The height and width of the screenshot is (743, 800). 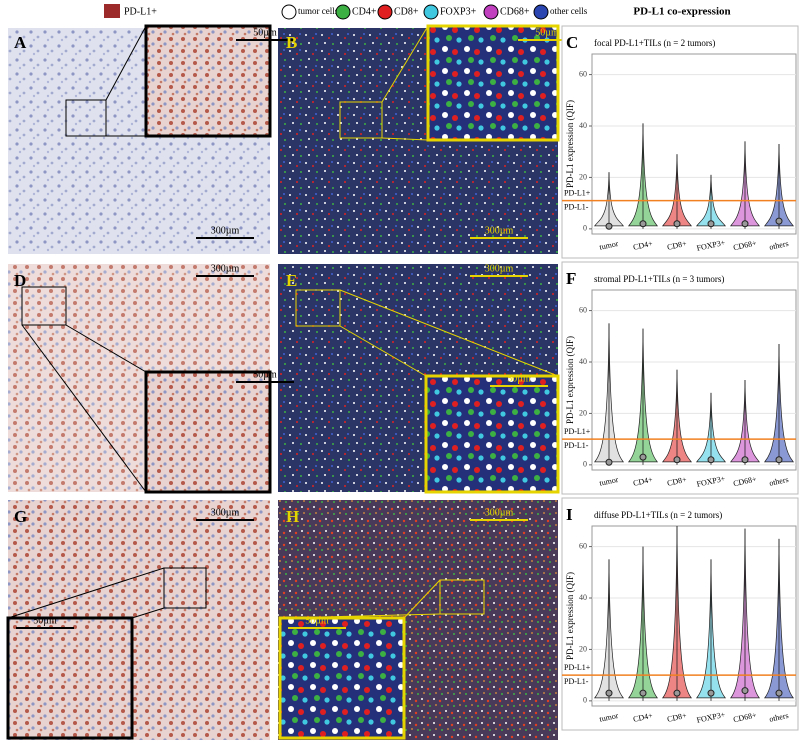 I want to click on panel-letter: E, so click(x=291, y=280).